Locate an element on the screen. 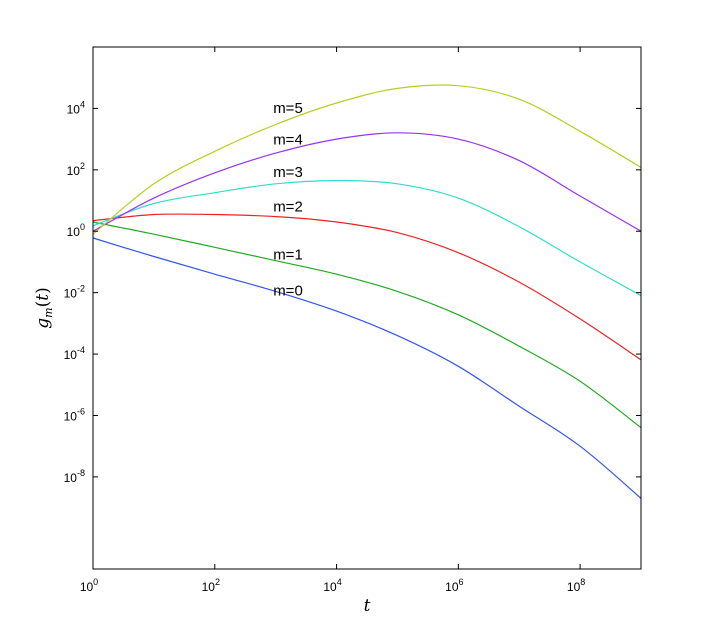 The image size is (708, 641). series-label-m1: m=1 is located at coordinates (288, 254).